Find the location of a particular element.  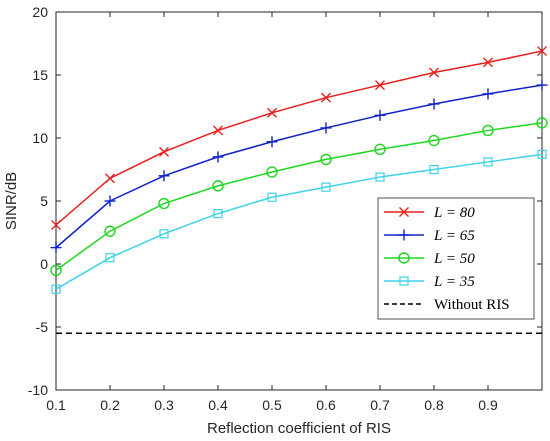

legend-label: L = 50 is located at coordinates (454, 259).